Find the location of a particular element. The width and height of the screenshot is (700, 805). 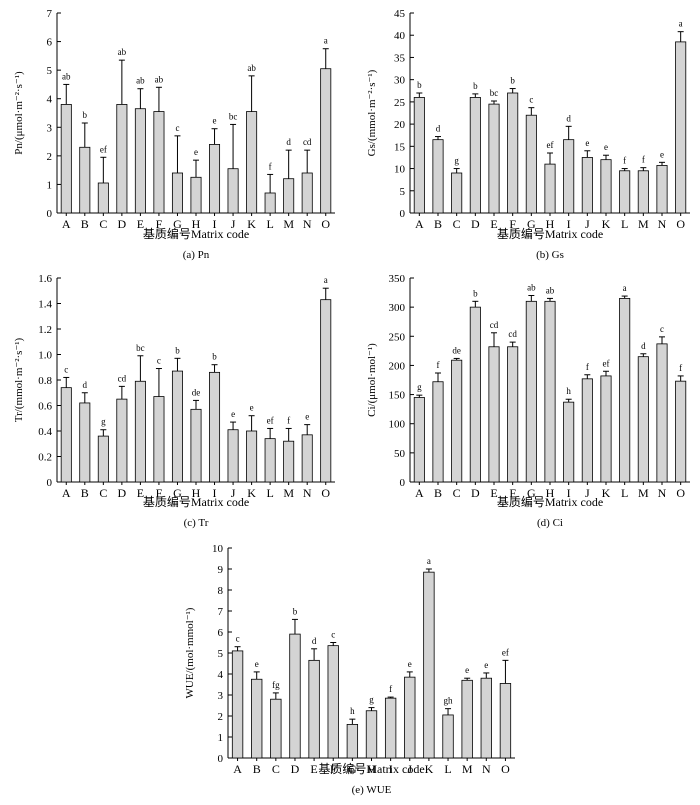

y-tick-label: 9 is located at coordinates (221, 570).